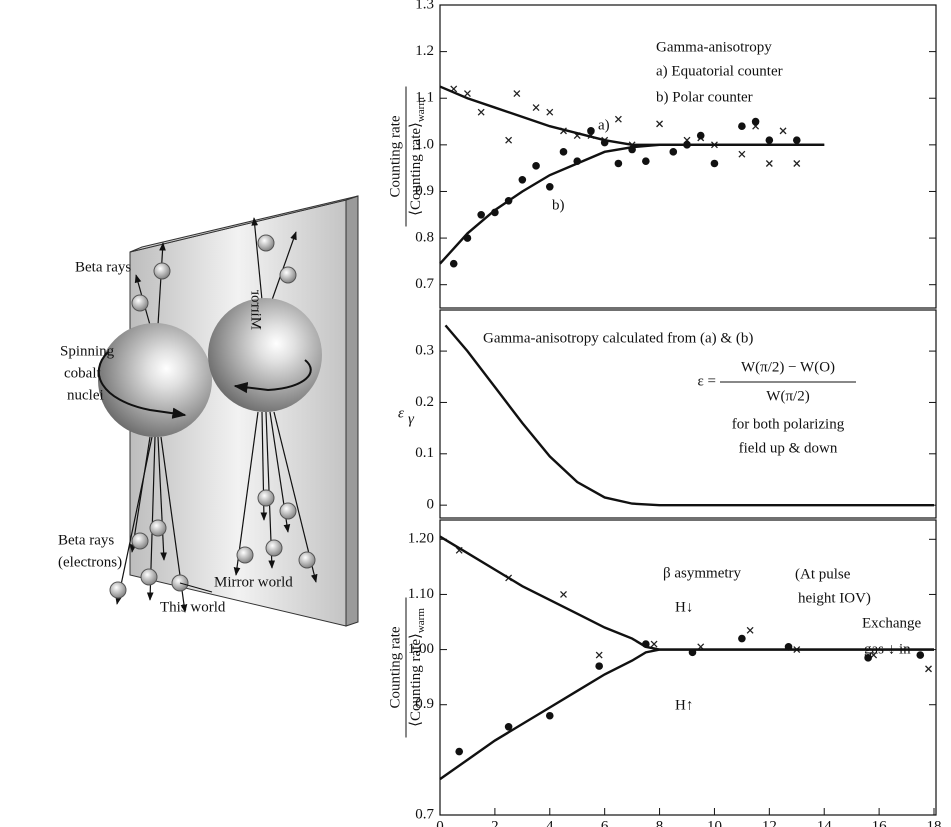 Image resolution: width=951 pixels, height=827 pixels. I want to click on y-tick-label: 0, so click(431, 505).